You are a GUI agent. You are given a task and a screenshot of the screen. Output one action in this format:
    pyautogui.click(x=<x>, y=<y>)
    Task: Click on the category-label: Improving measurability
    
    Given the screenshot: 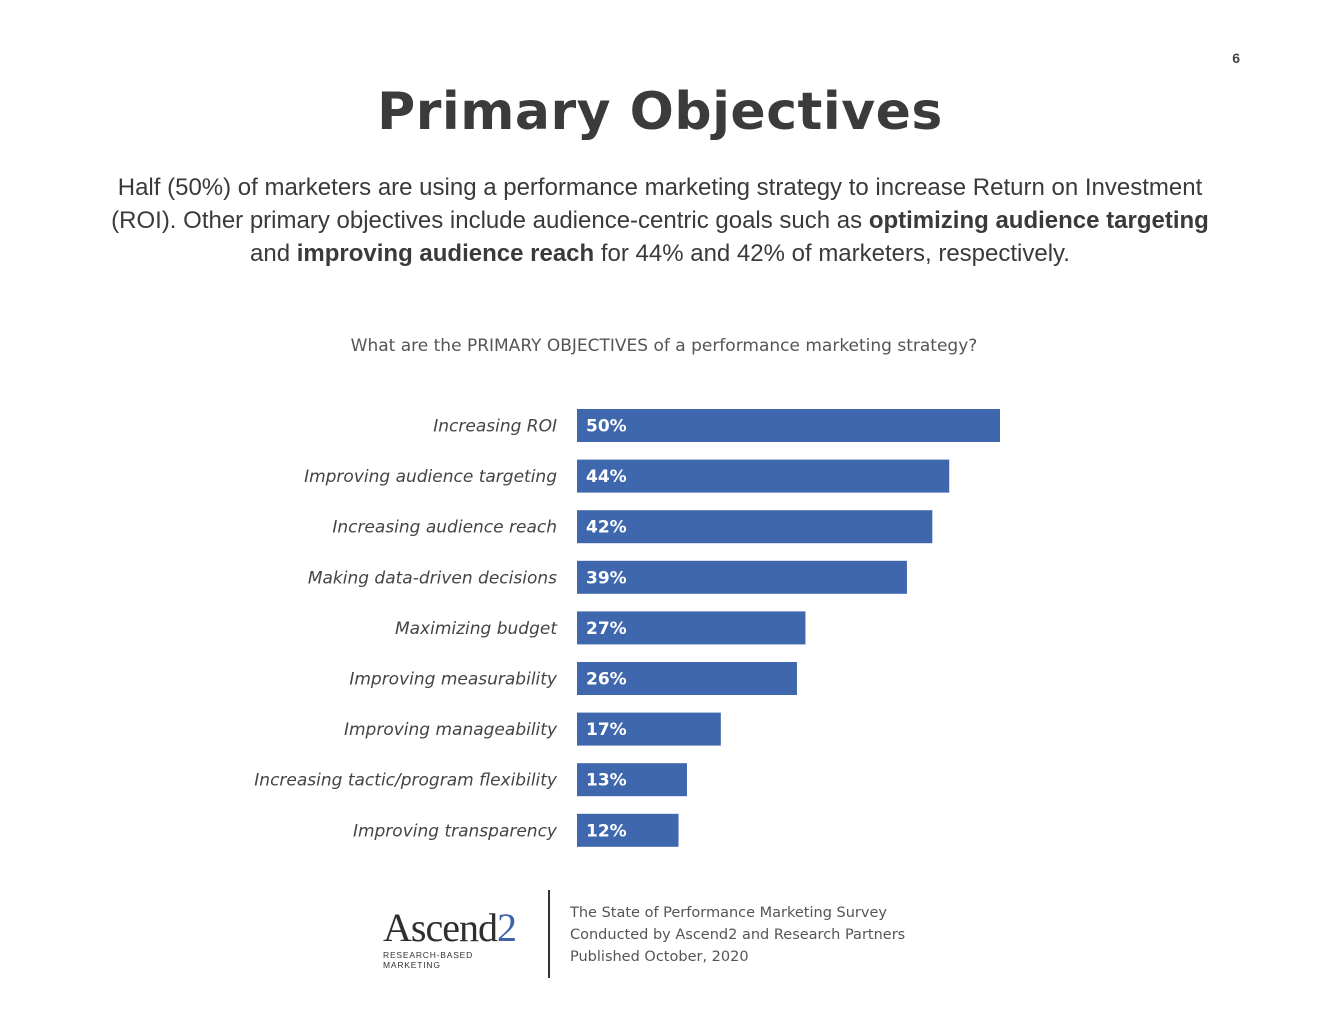 What is the action you would take?
    pyautogui.click(x=453, y=680)
    